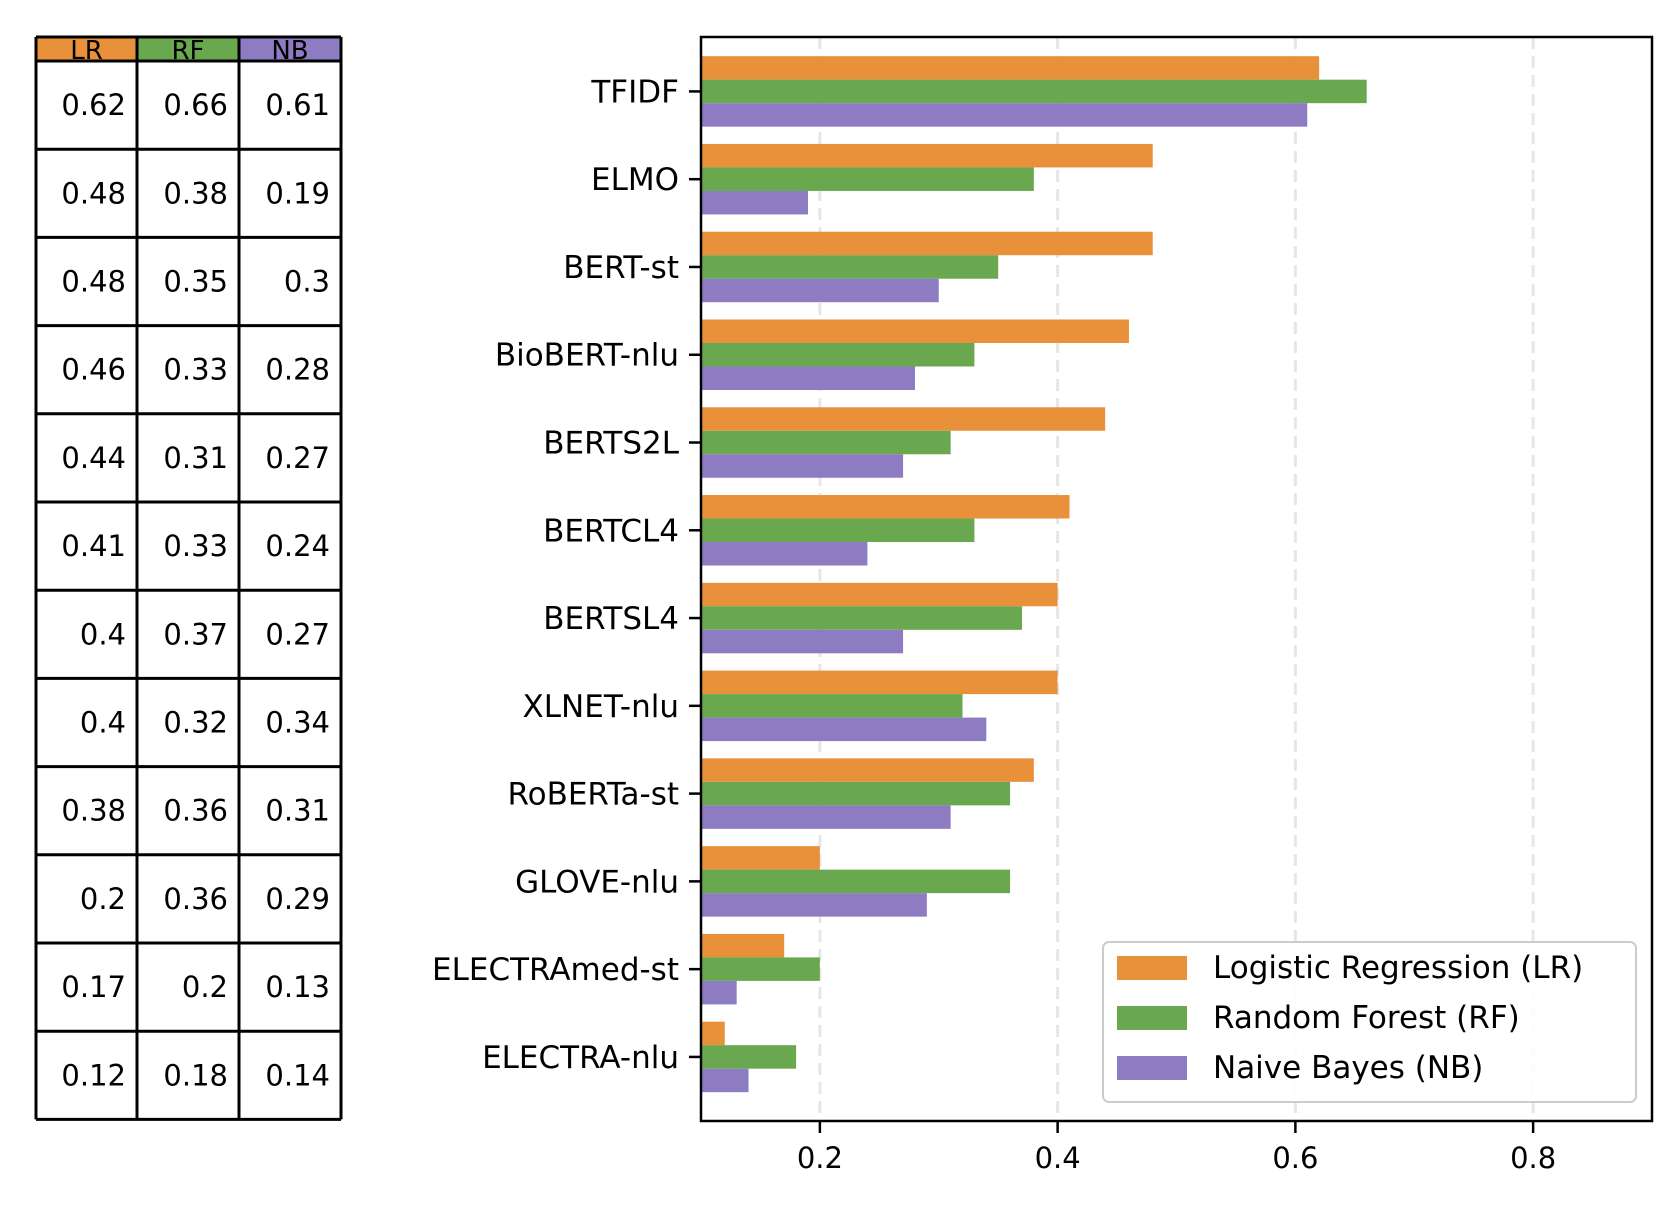 The image size is (1677, 1216). Describe the element at coordinates (93, 458) in the screenshot. I see `table-cell-value: 0.44` at that location.